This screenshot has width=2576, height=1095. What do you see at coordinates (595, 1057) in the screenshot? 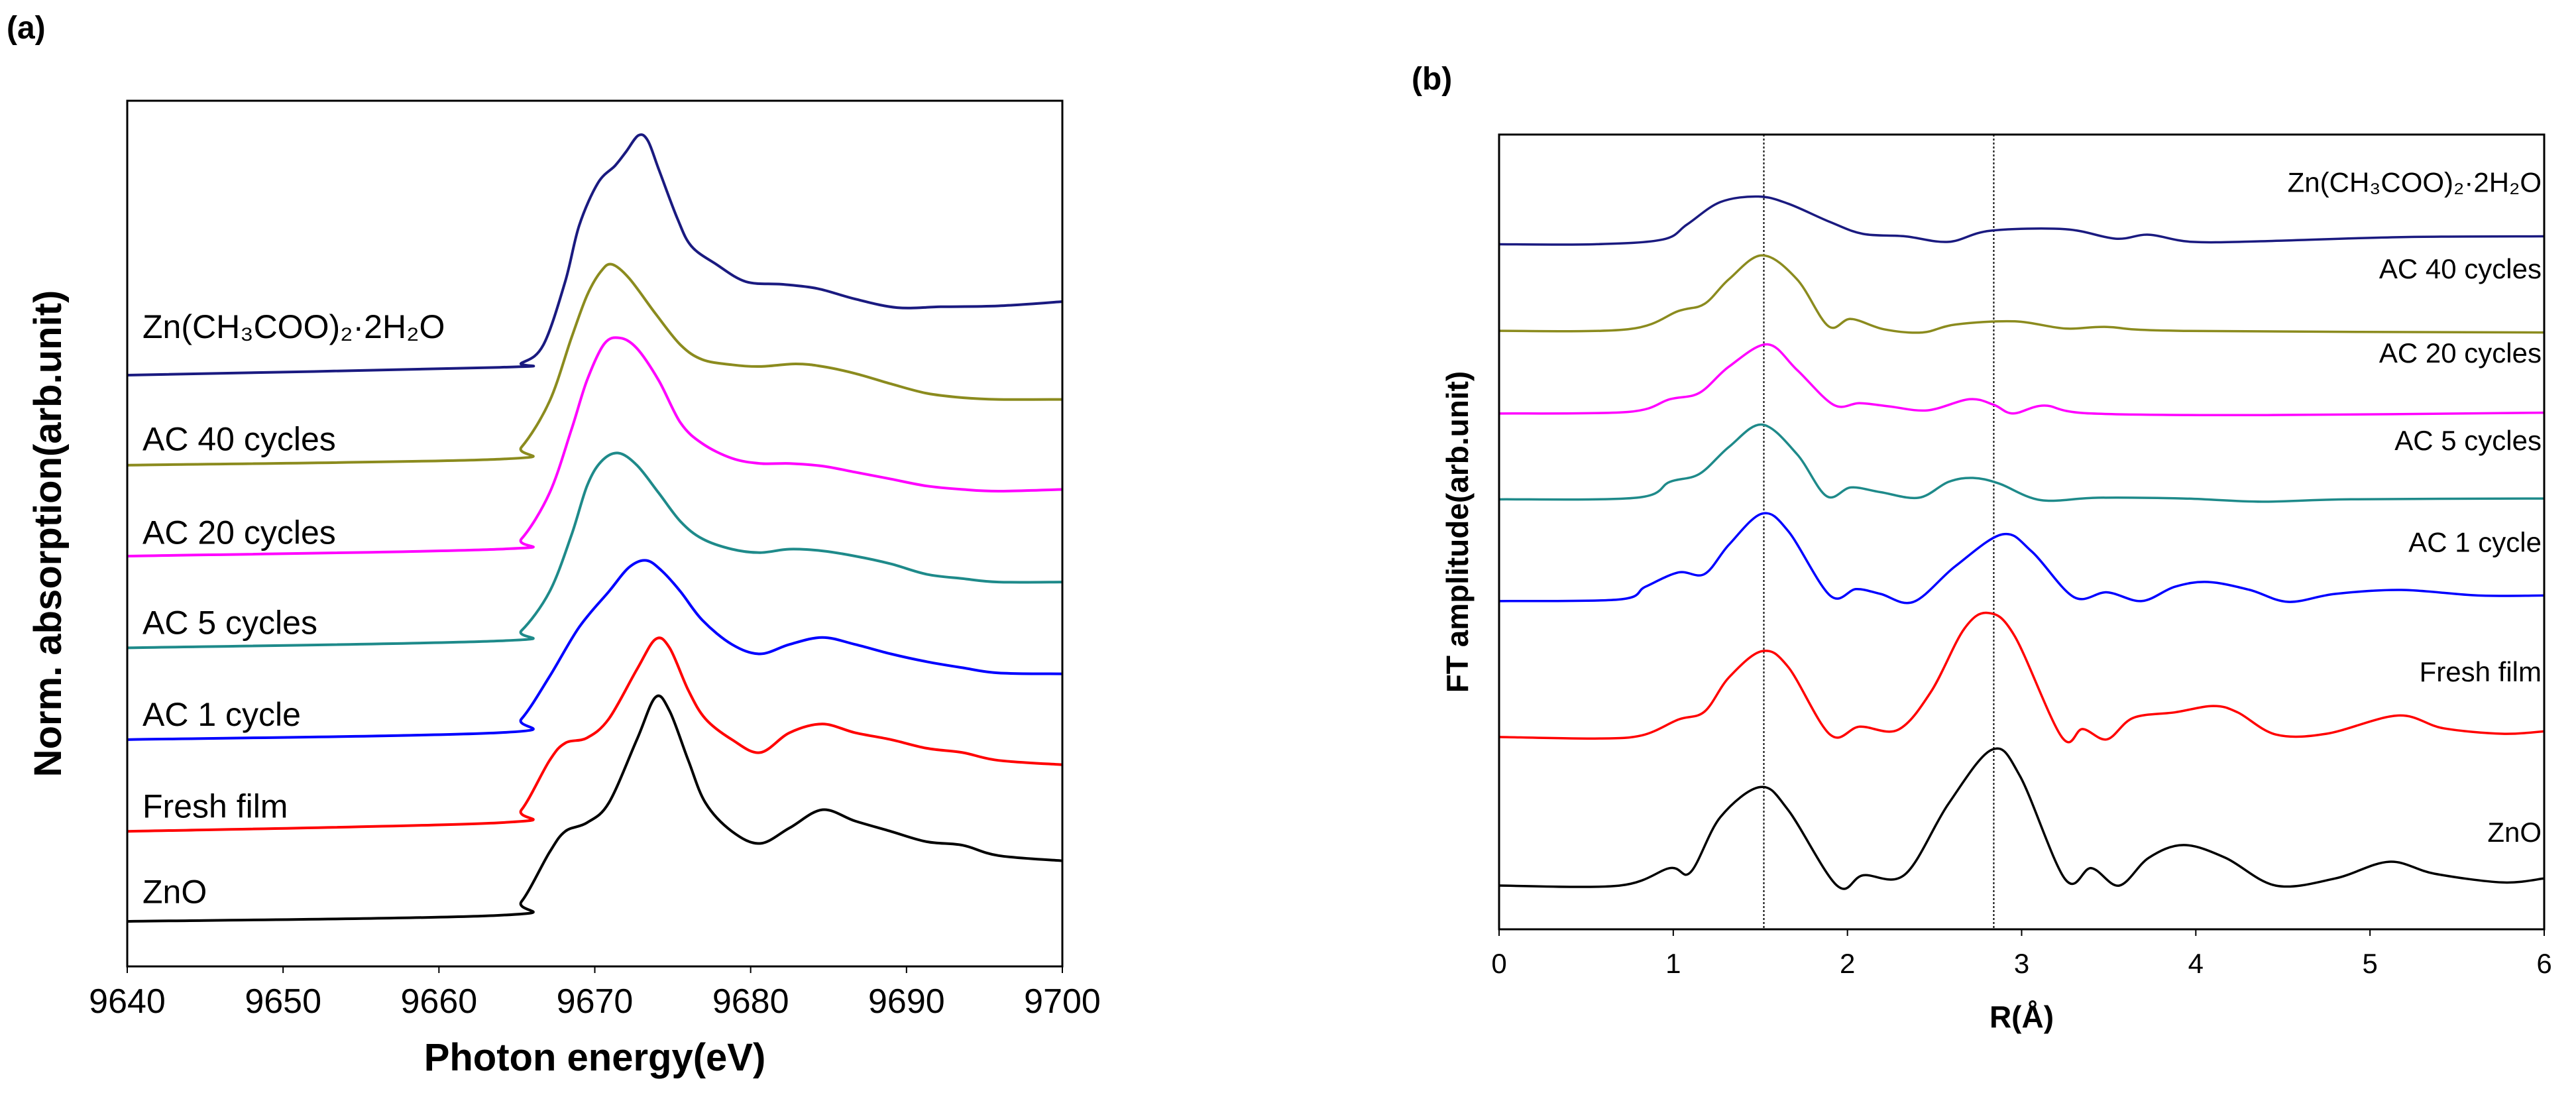
I see `x-axis-label: Photon energy(eV)` at bounding box center [595, 1057].